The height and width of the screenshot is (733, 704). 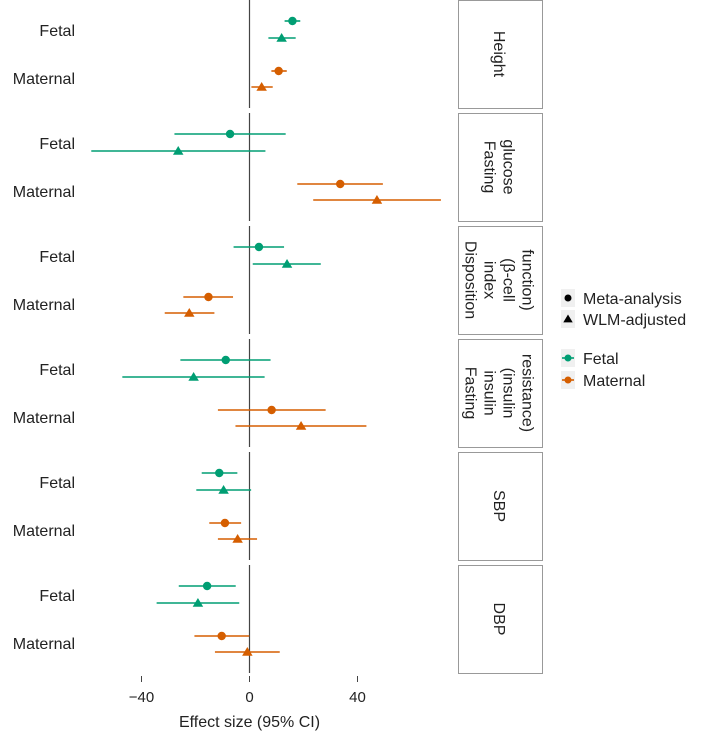 What do you see at coordinates (527, 393) in the screenshot?
I see `panel-title-line: resistance)` at bounding box center [527, 393].